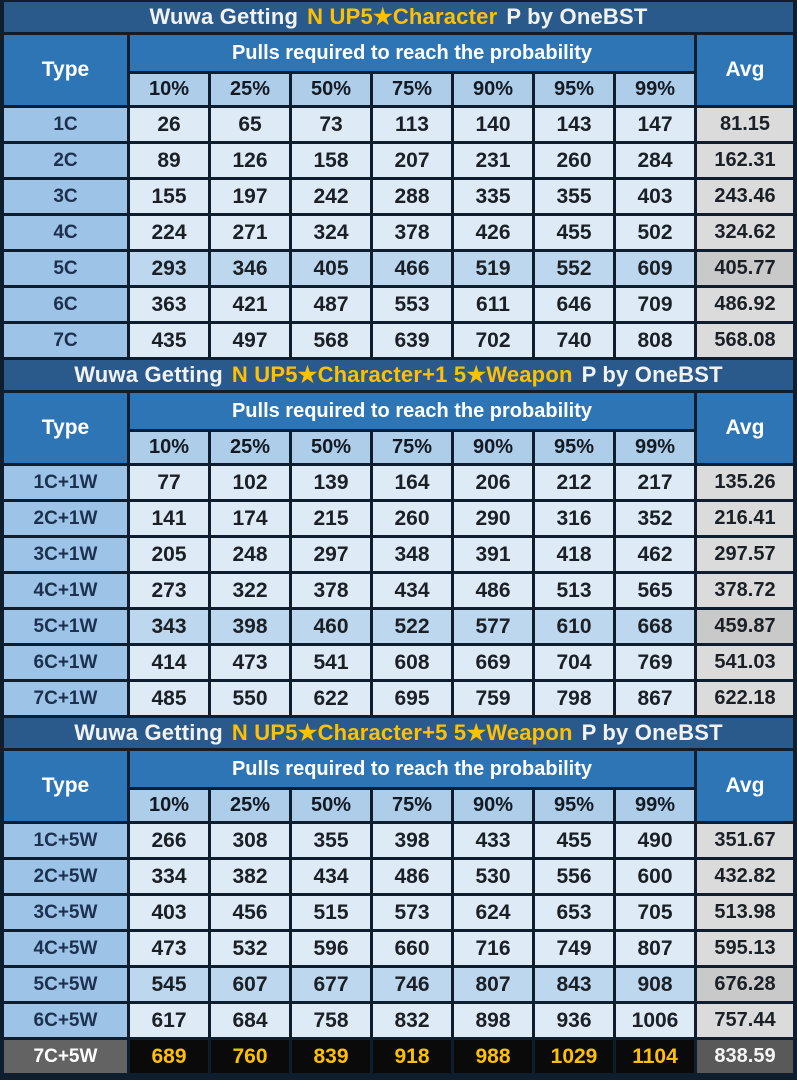 The height and width of the screenshot is (1080, 797). I want to click on row-type-label: 6C+5W, so click(65, 1020).